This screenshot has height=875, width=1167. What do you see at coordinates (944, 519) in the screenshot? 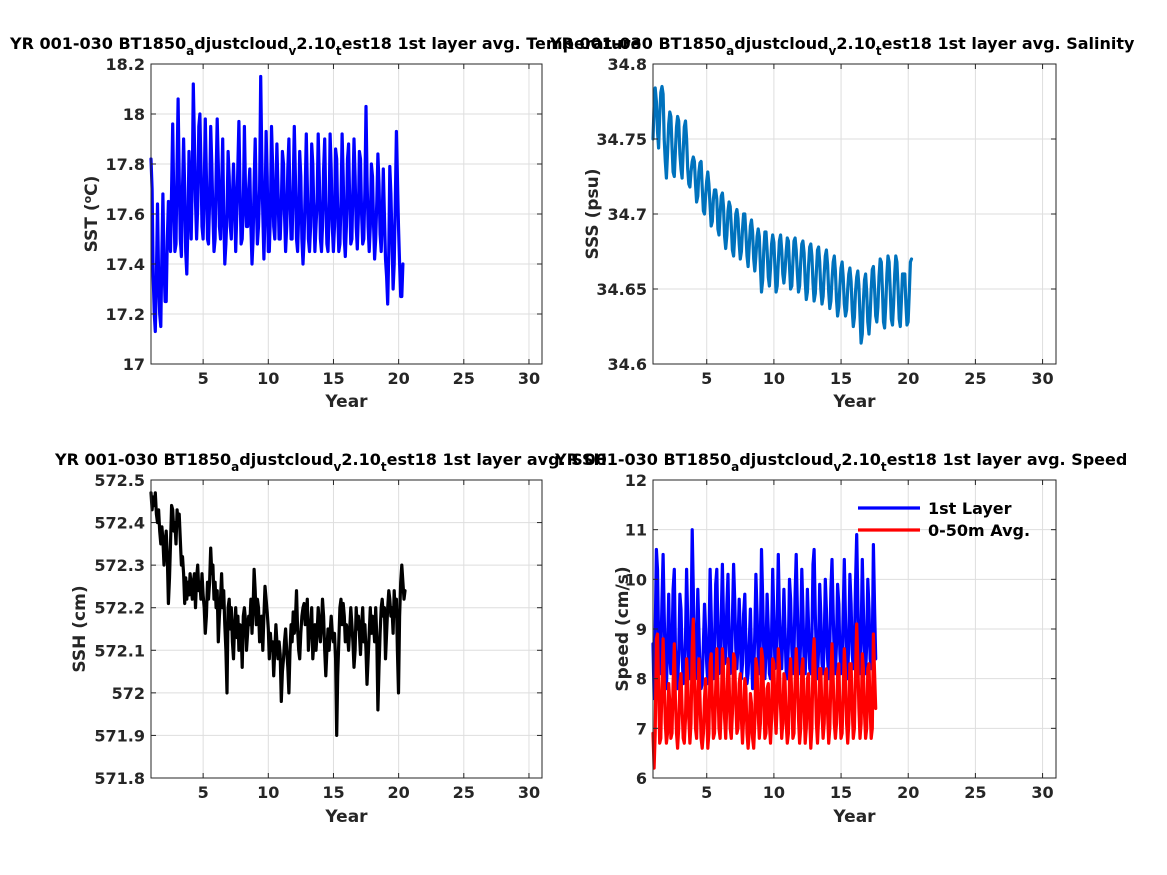
I see `legend: 1st Layer 0-50m Avg.` at bounding box center [944, 519].